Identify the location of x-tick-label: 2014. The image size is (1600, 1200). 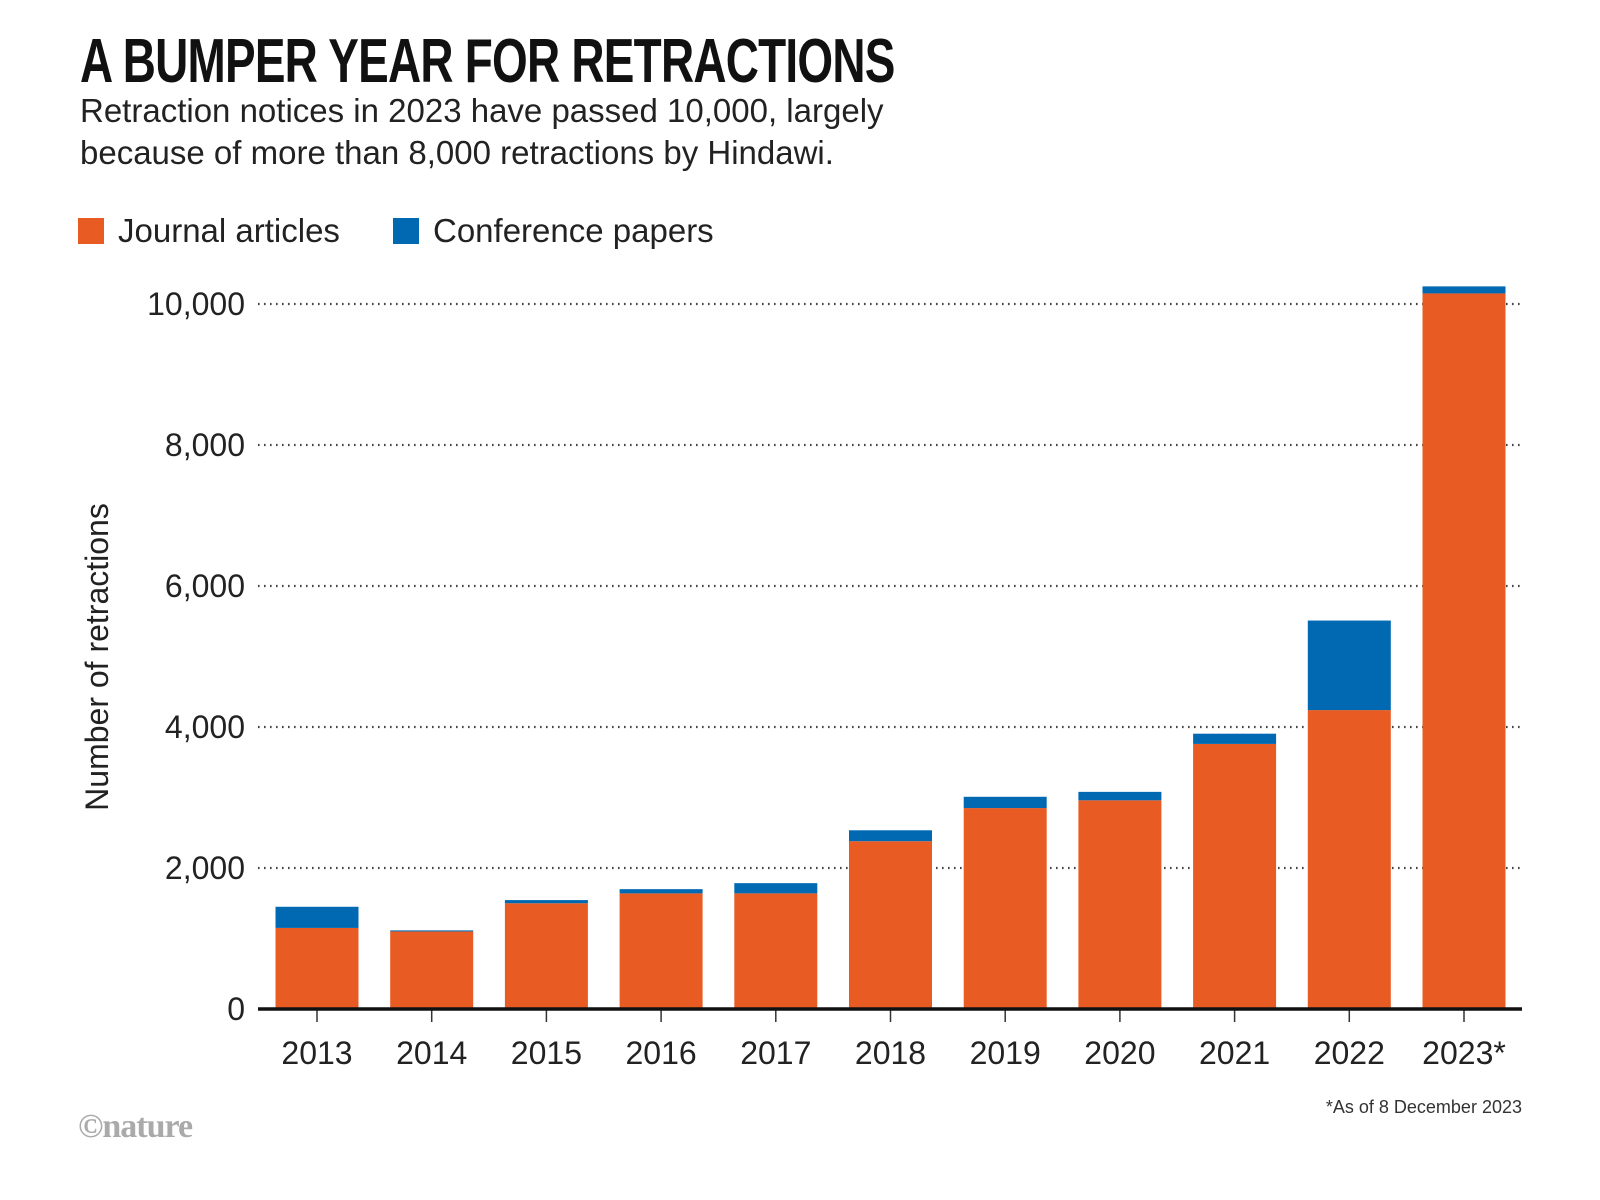
(431, 1053).